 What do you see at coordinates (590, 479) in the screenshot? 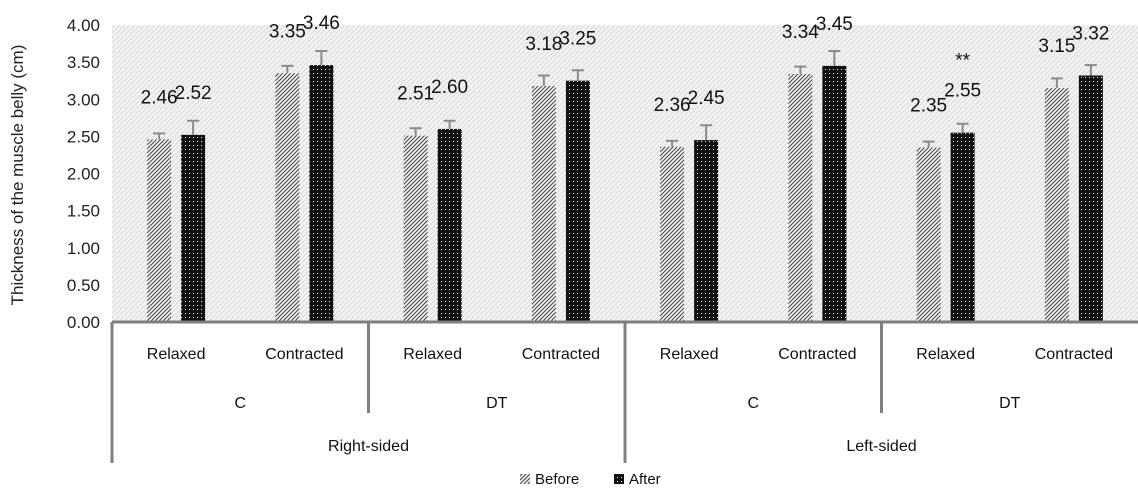
I see `legend: Before After` at bounding box center [590, 479].